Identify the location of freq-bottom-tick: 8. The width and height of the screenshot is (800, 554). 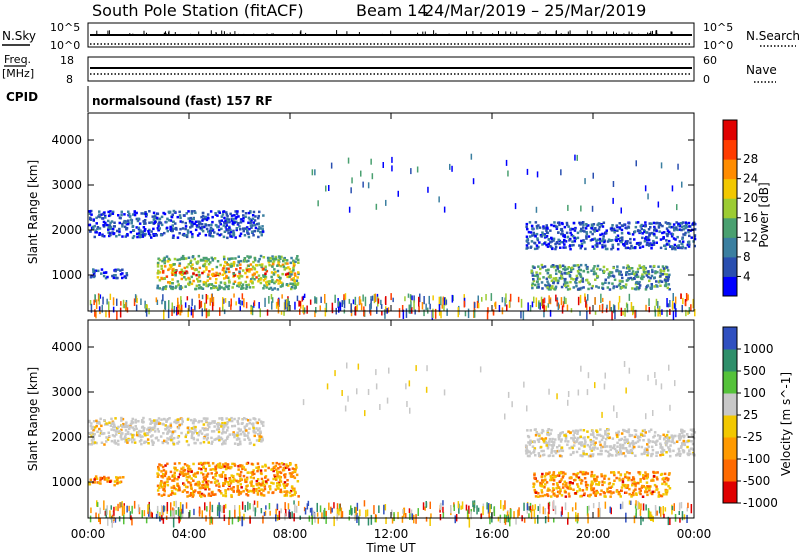
(69, 79).